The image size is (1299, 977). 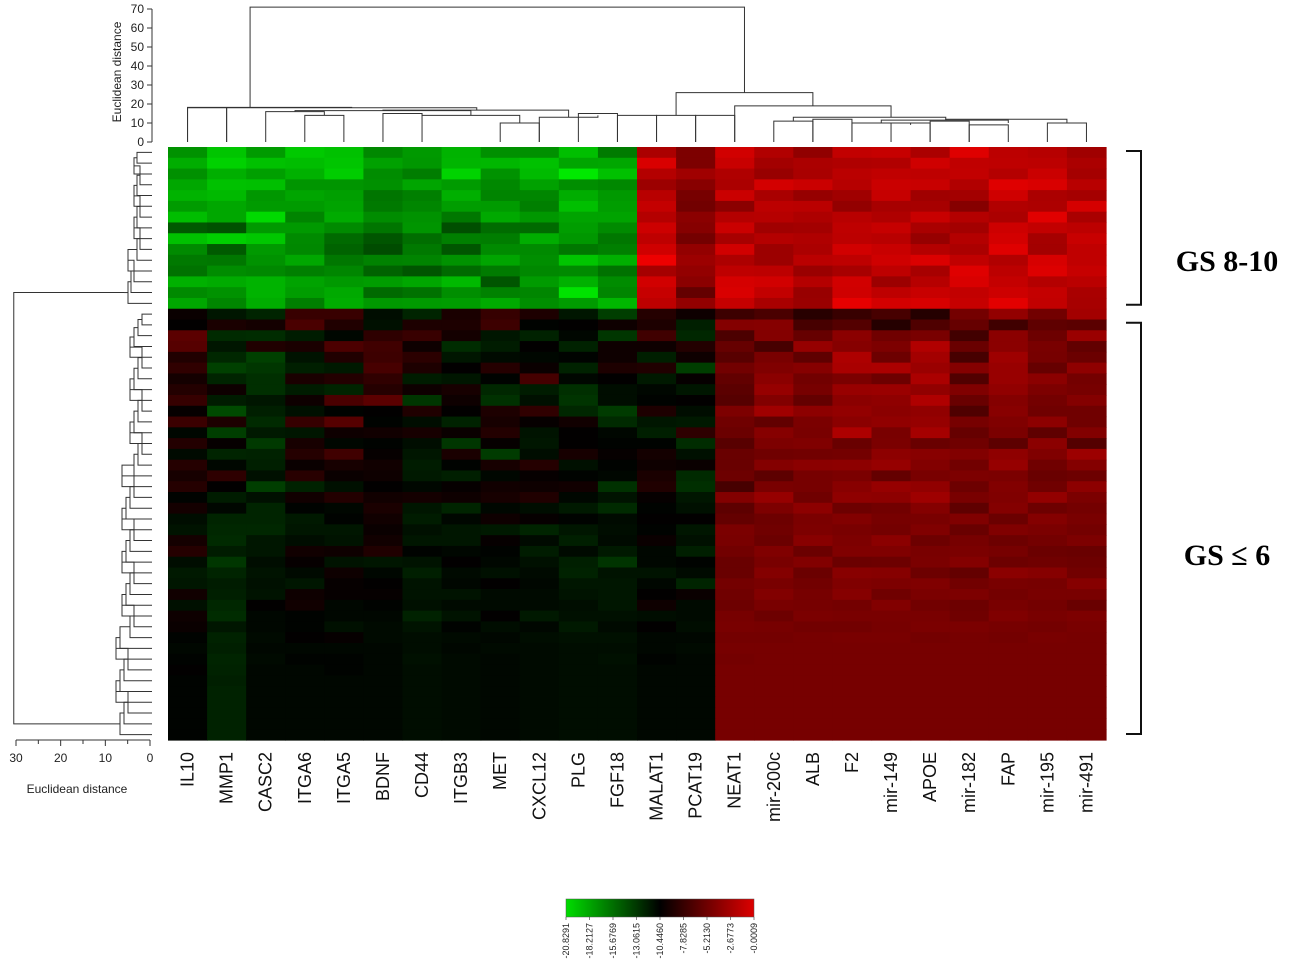 What do you see at coordinates (16, 758) in the screenshot?
I see `left-axis-tick-label: 30` at bounding box center [16, 758].